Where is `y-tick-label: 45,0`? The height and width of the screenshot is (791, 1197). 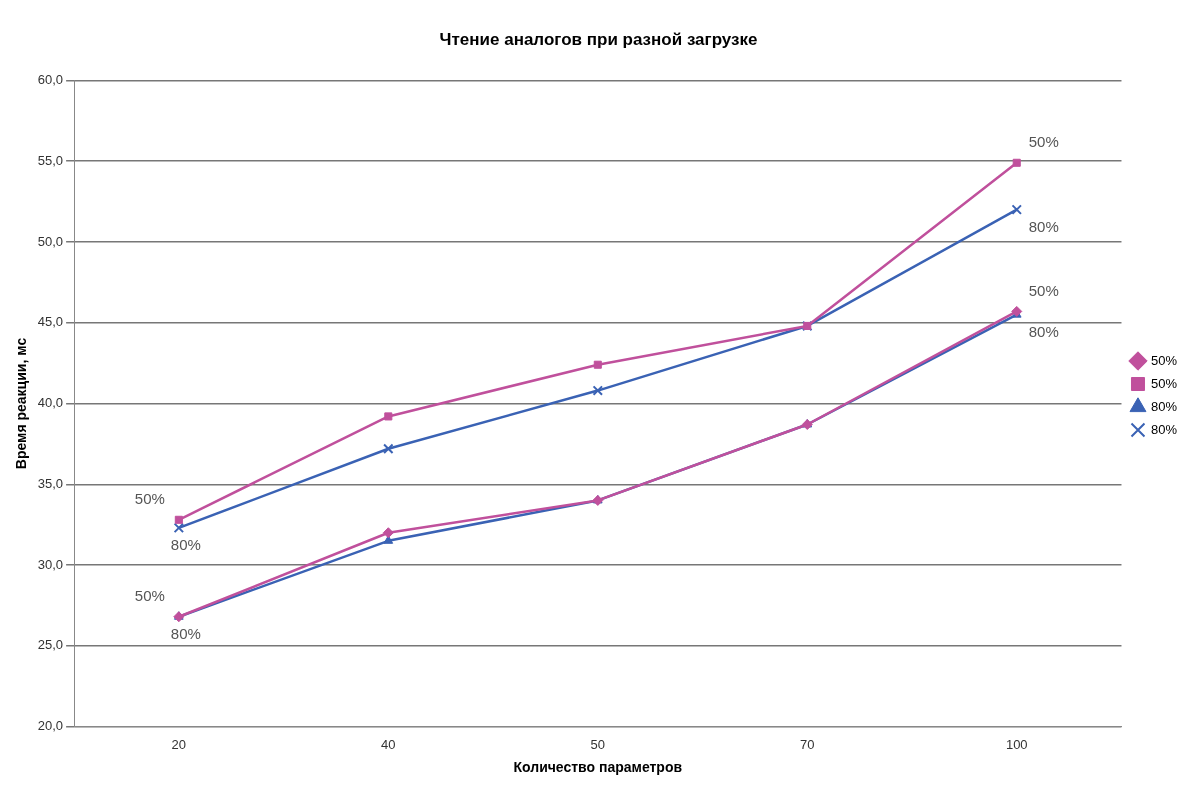 y-tick-label: 45,0 is located at coordinates (50, 322).